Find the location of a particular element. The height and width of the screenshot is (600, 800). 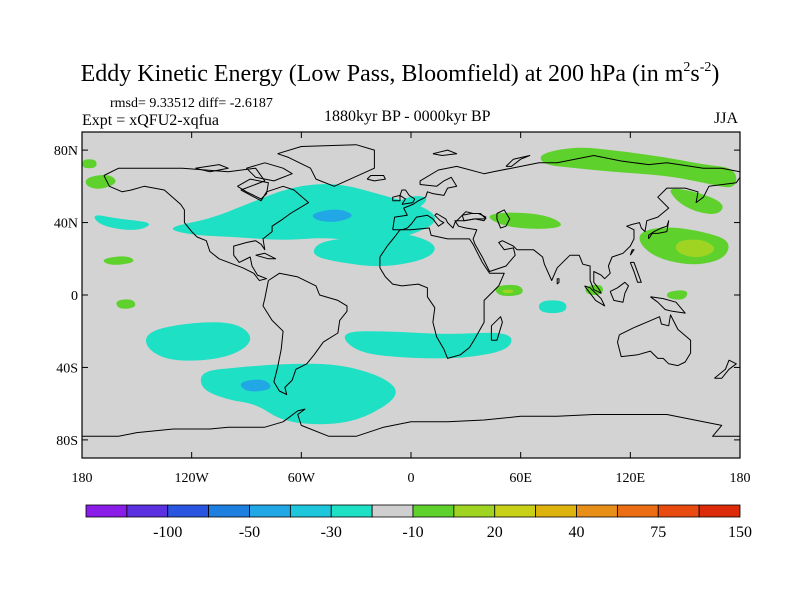

region-central-asia-green is located at coordinates (525, 220).